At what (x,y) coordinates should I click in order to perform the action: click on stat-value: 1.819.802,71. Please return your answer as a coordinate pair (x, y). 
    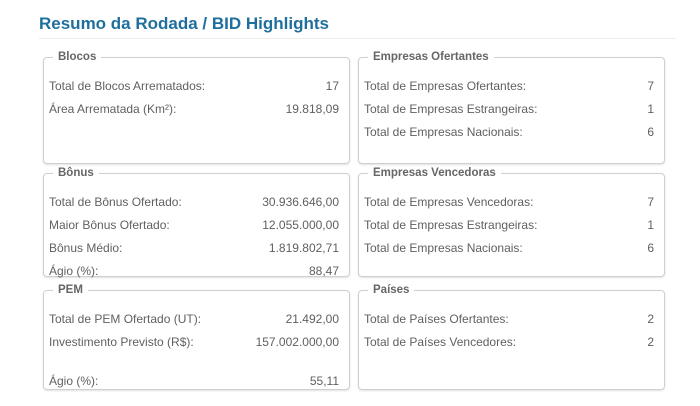
    Looking at the image, I should click on (303, 248).